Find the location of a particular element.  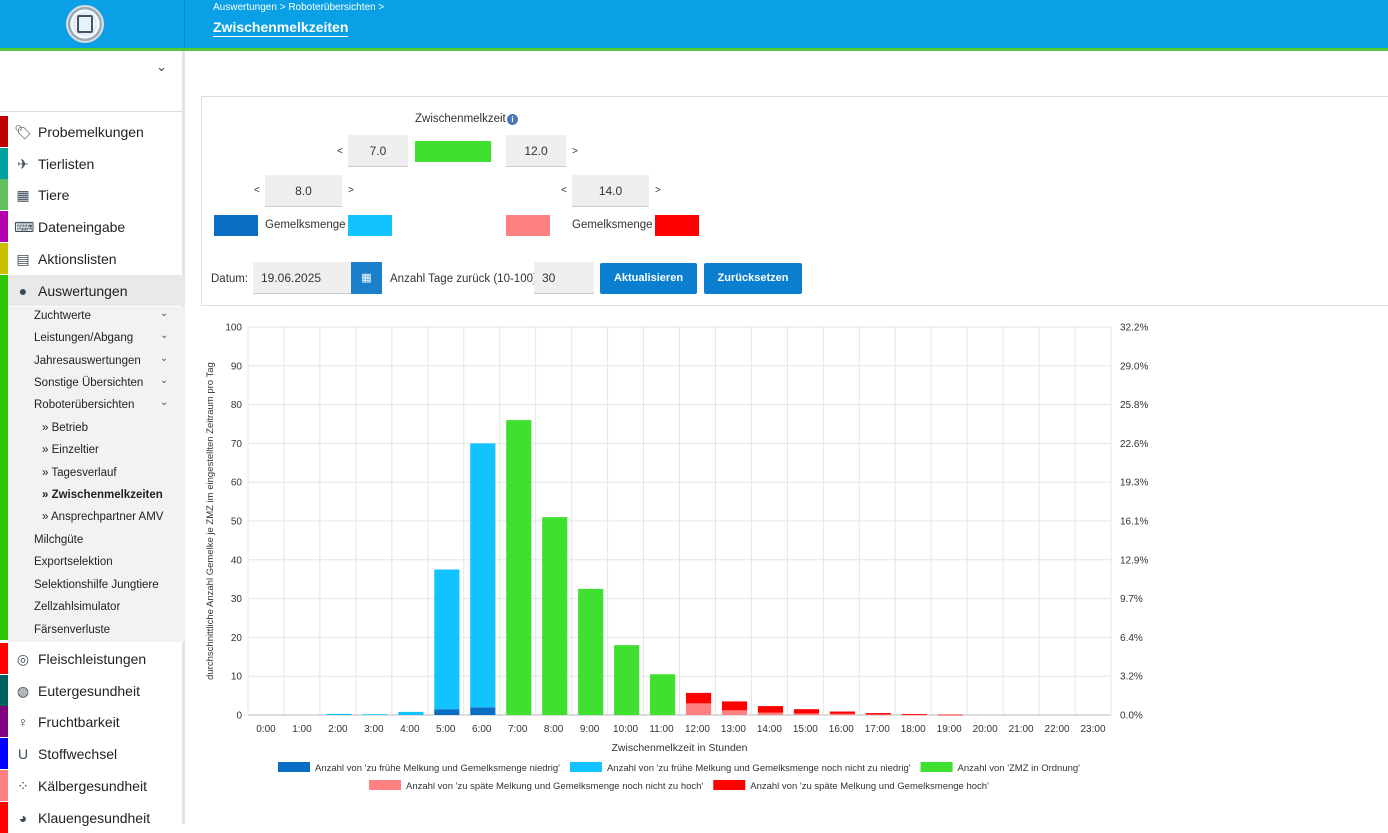

submenu-item: Exportselektion is located at coordinates (73, 562).